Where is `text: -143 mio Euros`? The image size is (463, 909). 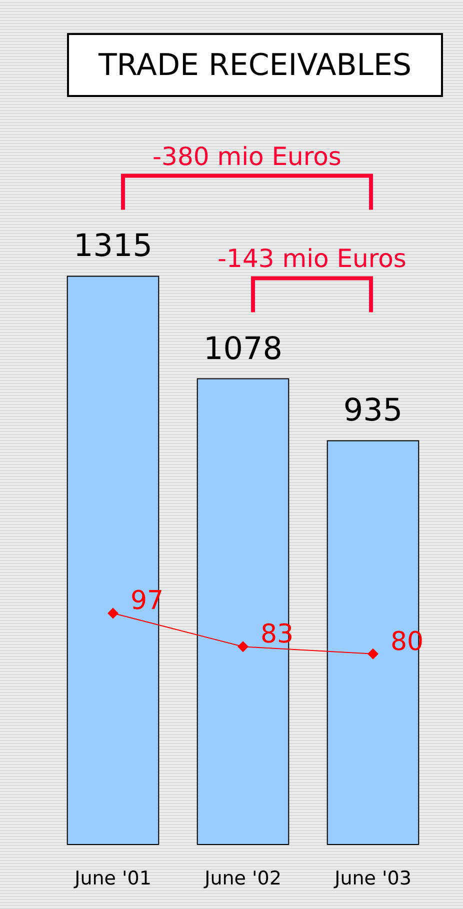 text: -143 mio Euros is located at coordinates (312, 259).